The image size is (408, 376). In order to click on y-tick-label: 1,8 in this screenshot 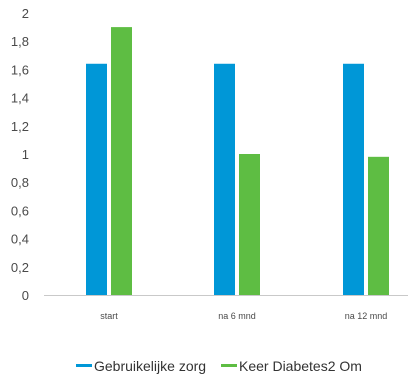, I will do `click(20, 41)`.